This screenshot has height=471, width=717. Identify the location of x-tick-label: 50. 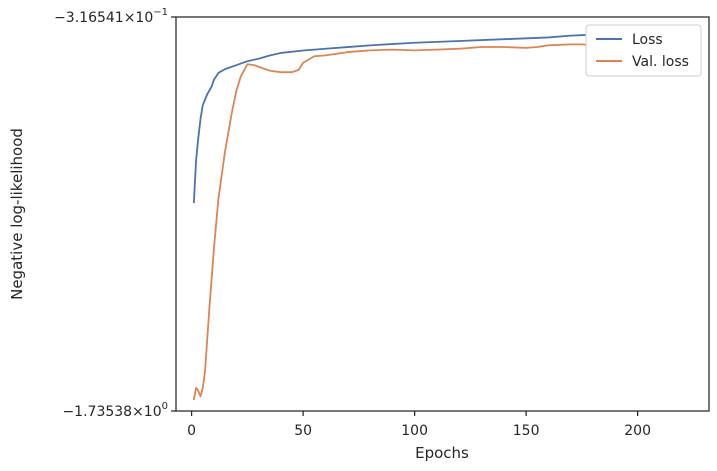
(303, 431).